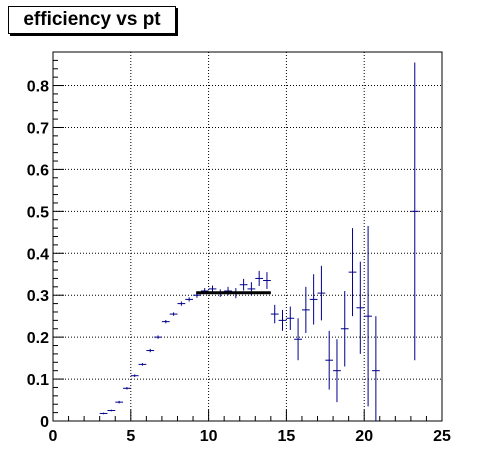  I want to click on y-tick-label: 0.7, so click(38, 128).